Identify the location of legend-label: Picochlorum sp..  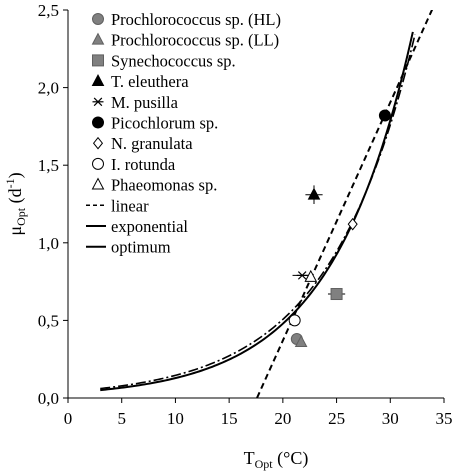
(164, 123).